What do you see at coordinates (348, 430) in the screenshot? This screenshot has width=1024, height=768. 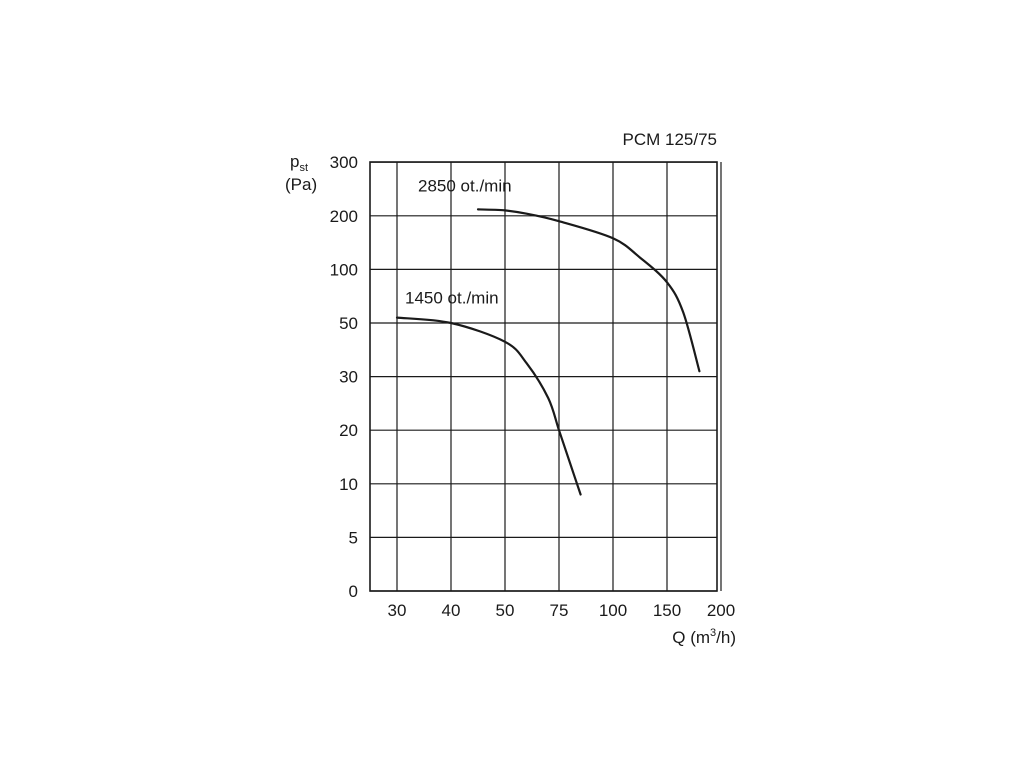 I see `y-tick-label: 20` at bounding box center [348, 430].